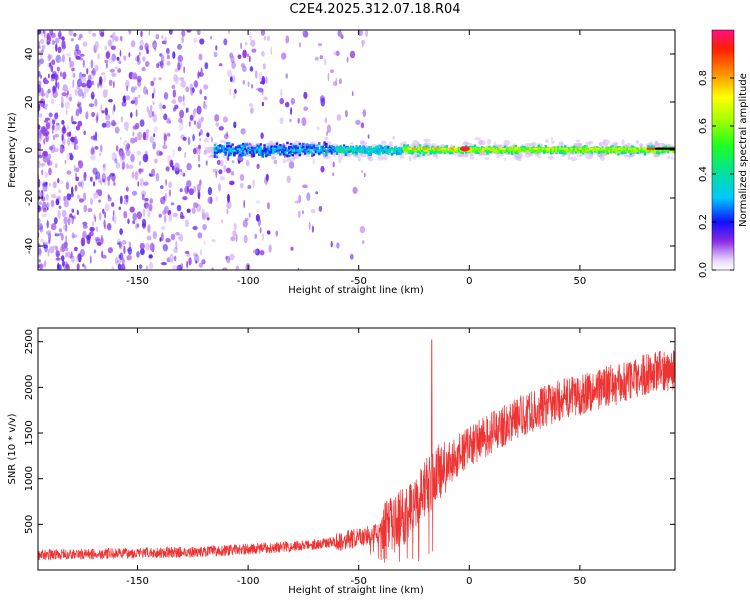  What do you see at coordinates (356, 290) in the screenshot?
I see `spectrogram-x-label: Height of straight line (km)` at bounding box center [356, 290].